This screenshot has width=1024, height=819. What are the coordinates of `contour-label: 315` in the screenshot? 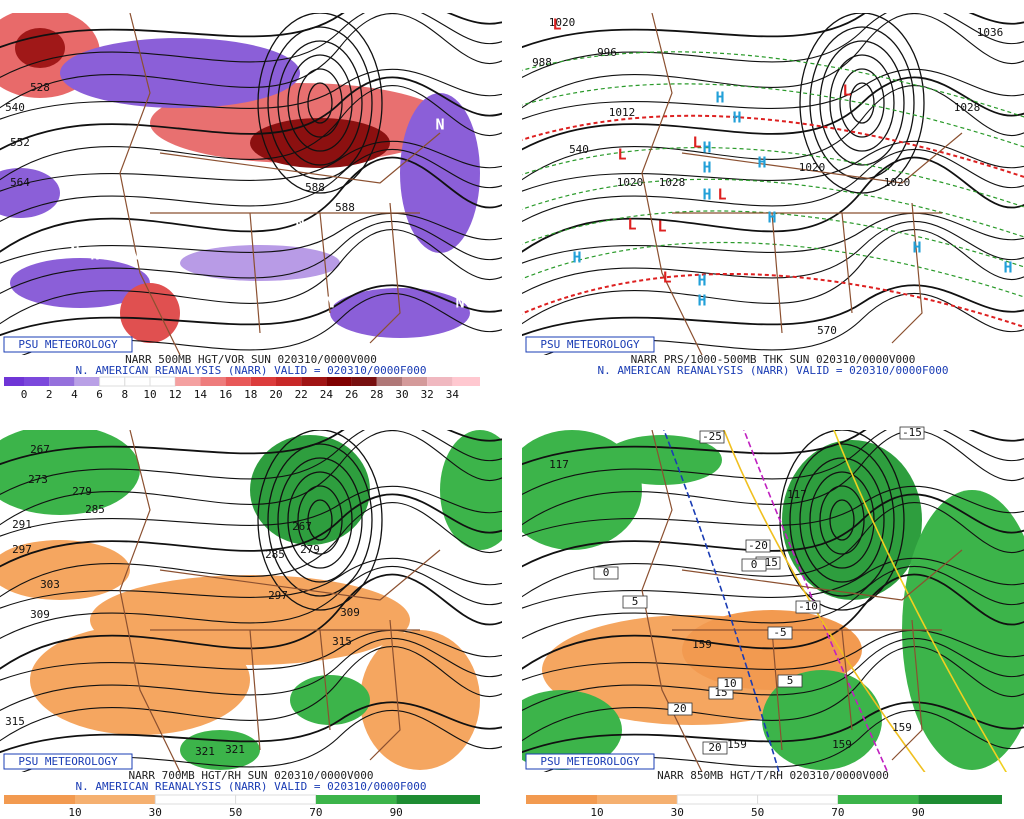 It's located at (15, 721).